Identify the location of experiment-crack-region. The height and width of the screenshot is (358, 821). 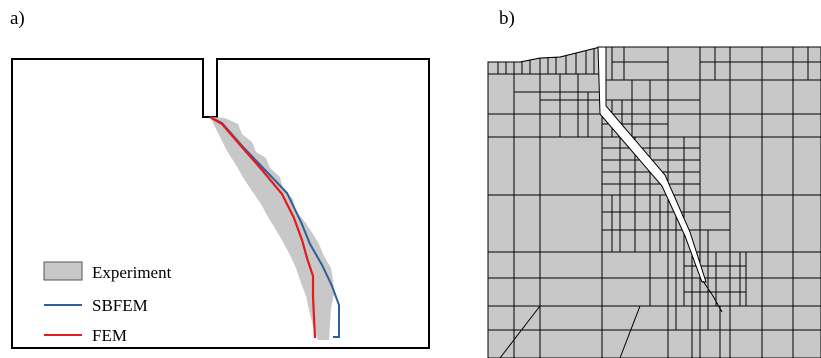
(272, 228).